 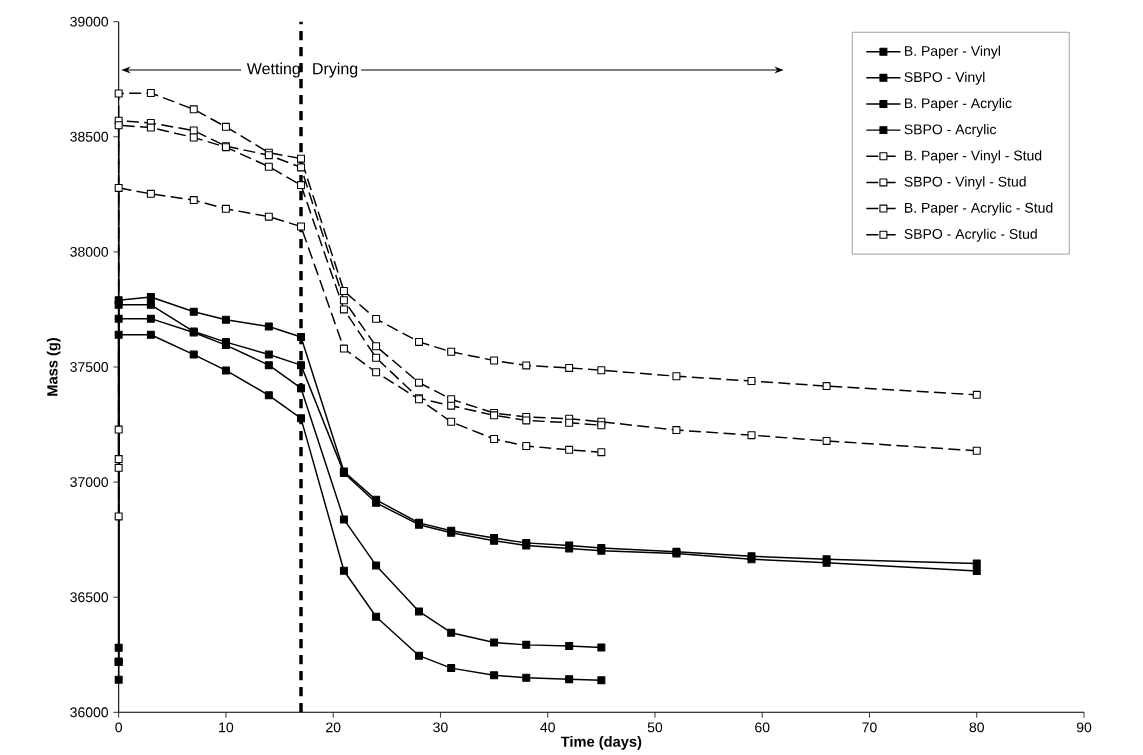 I want to click on x-tick-label: 20, so click(x=333, y=727).